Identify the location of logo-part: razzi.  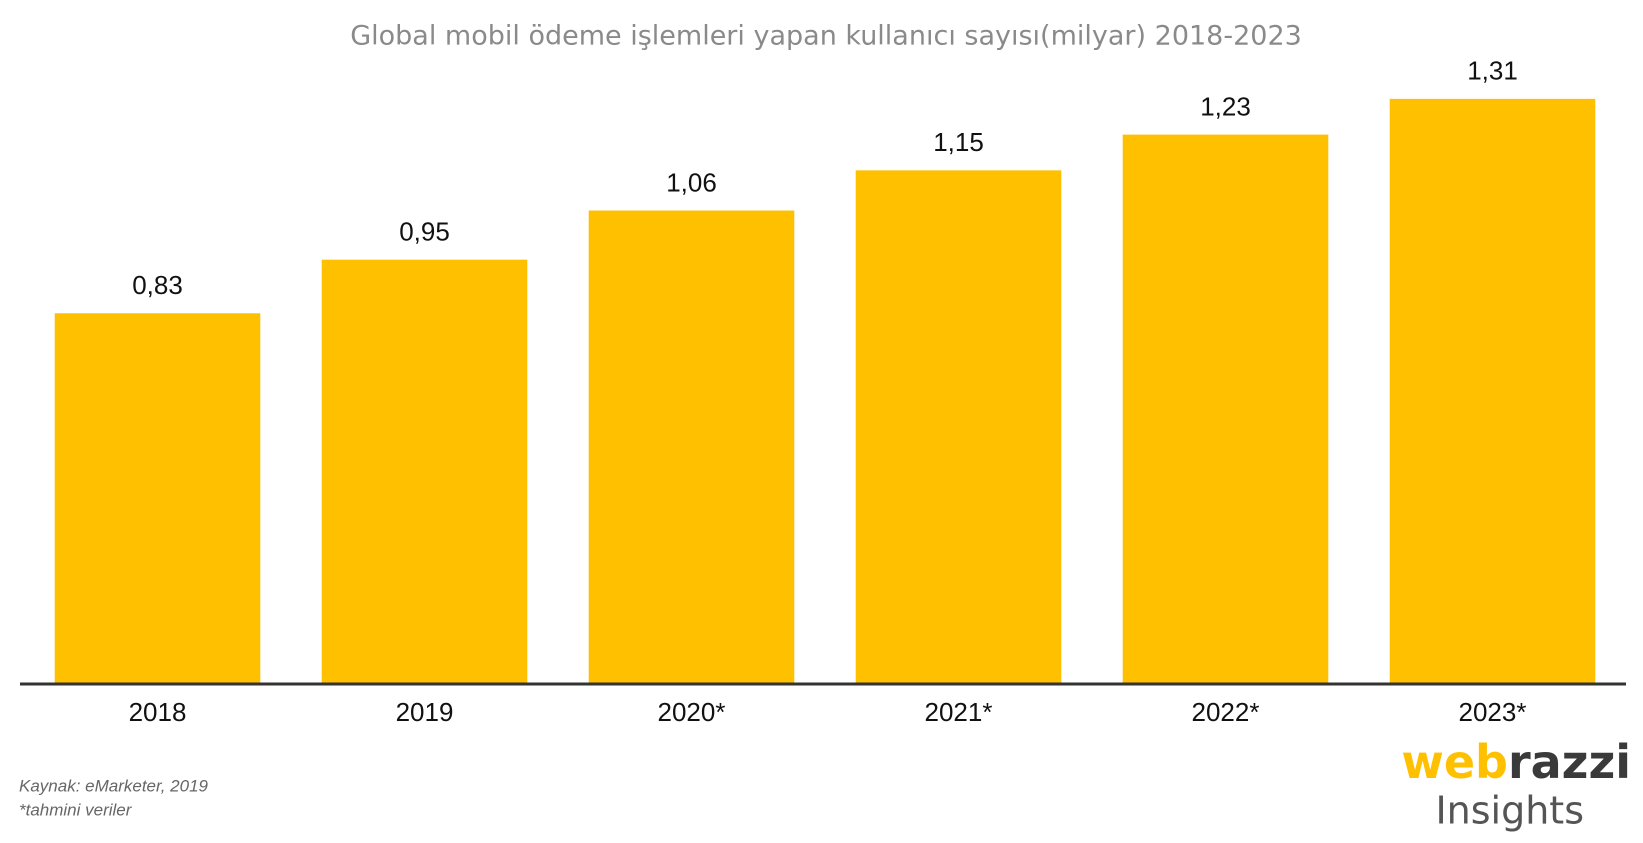
(1569, 762).